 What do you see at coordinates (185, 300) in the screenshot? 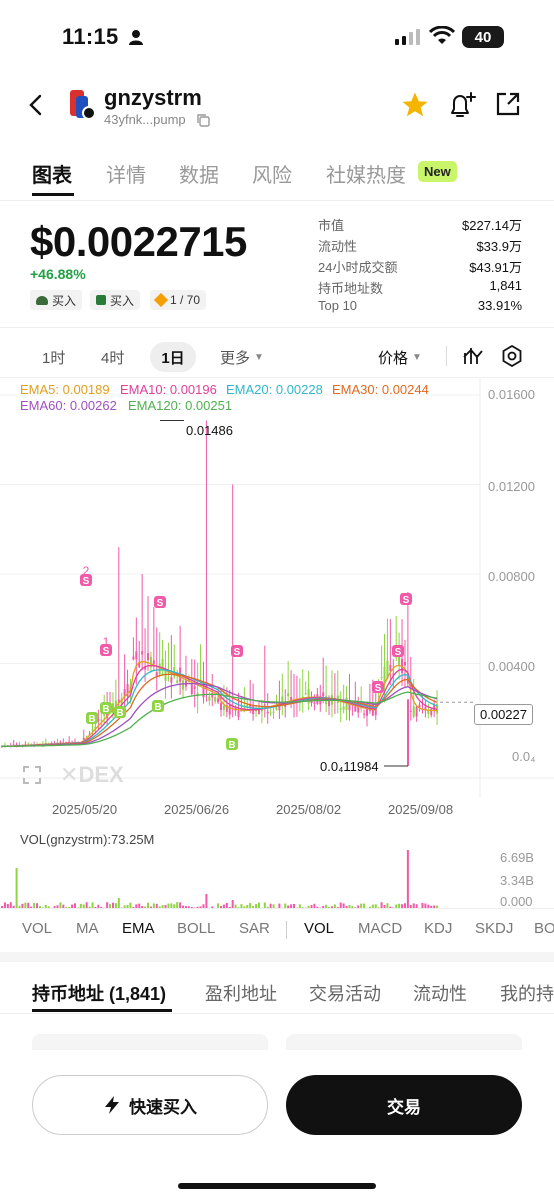
I see `pill-label: 1 / 70` at bounding box center [185, 300].